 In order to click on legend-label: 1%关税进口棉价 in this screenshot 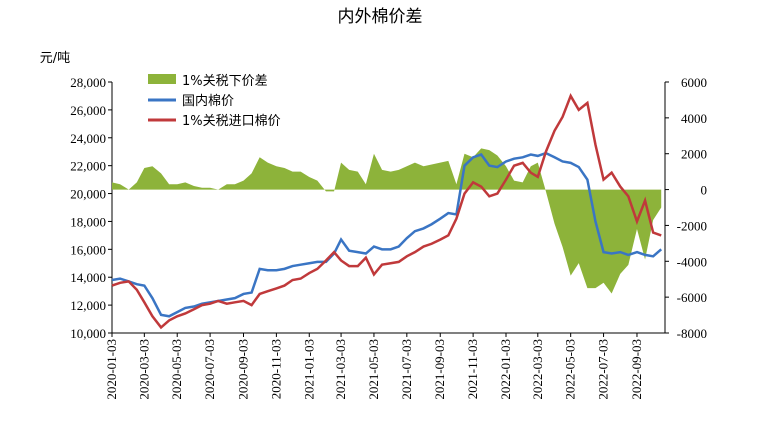, I will do `click(231, 121)`.